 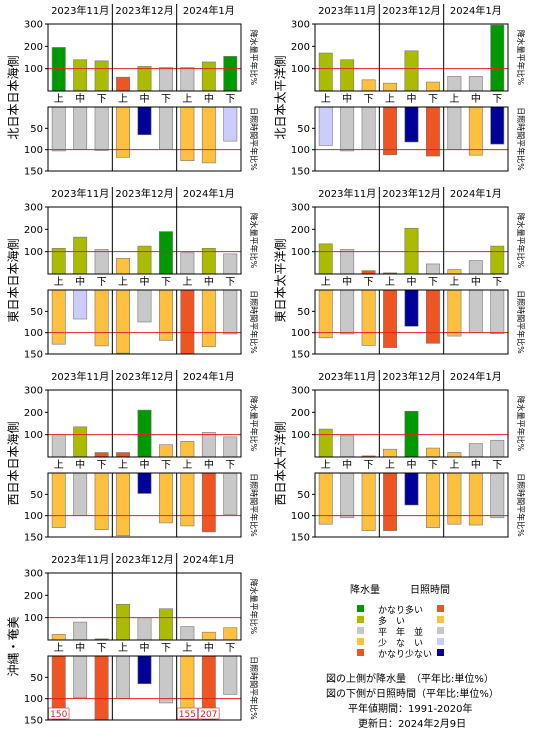 I want to click on legend-label-much_below: かなり少ない, so click(x=405, y=655).